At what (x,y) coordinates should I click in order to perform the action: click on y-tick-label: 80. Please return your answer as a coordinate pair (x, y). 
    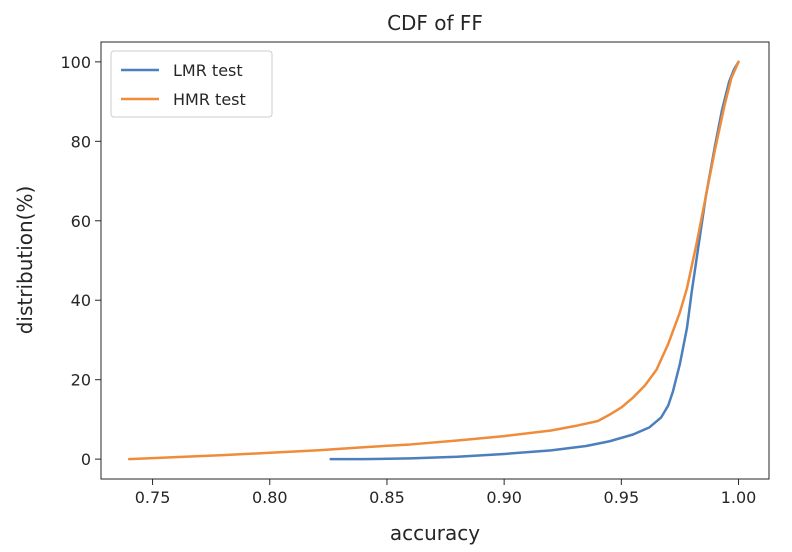
    Looking at the image, I should click on (81, 141).